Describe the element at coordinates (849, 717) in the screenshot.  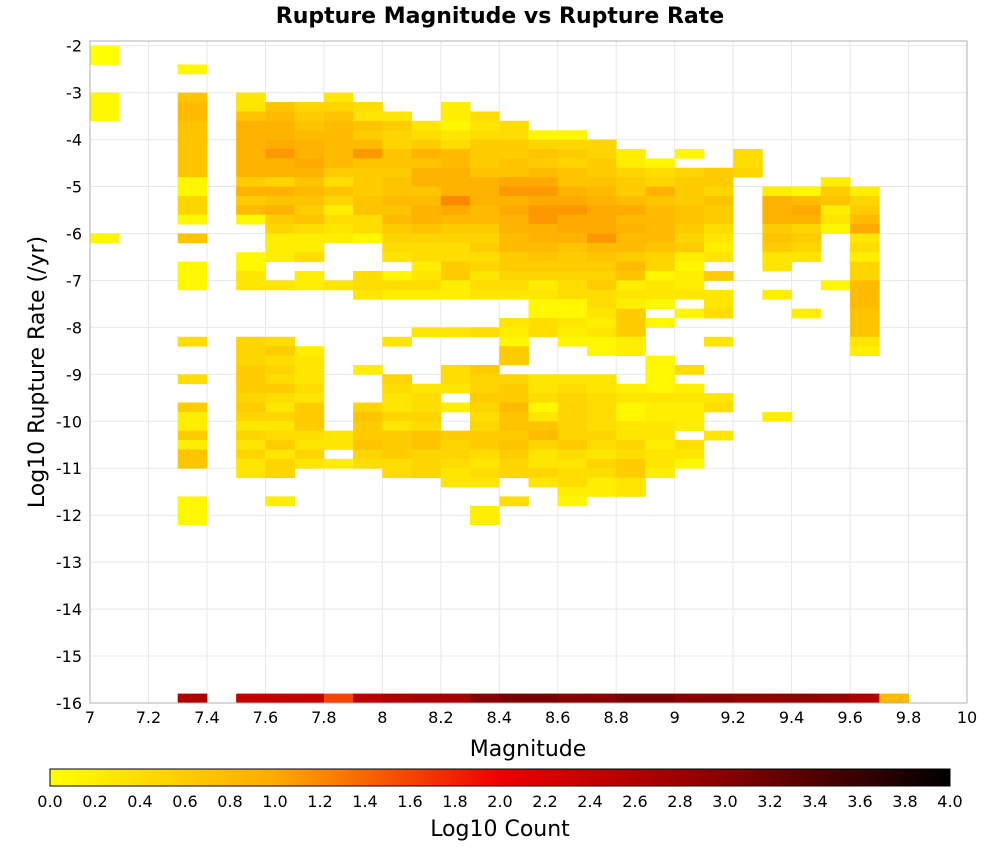
I see `x-tick-label: 9.6` at that location.